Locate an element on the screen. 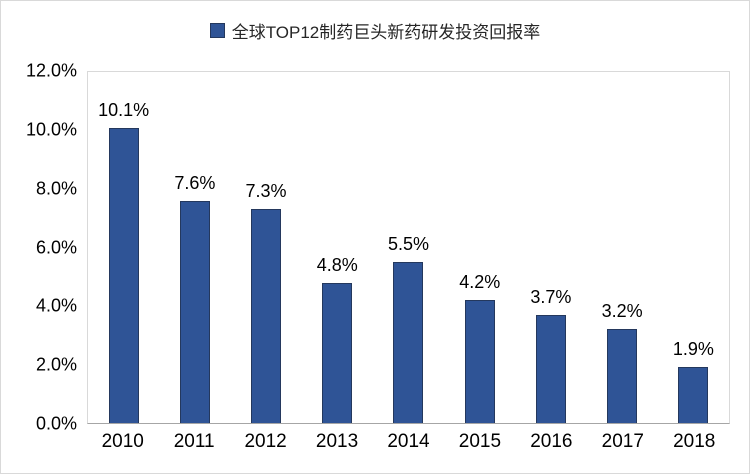  y-tick-label: 0.0% is located at coordinates (56, 423).